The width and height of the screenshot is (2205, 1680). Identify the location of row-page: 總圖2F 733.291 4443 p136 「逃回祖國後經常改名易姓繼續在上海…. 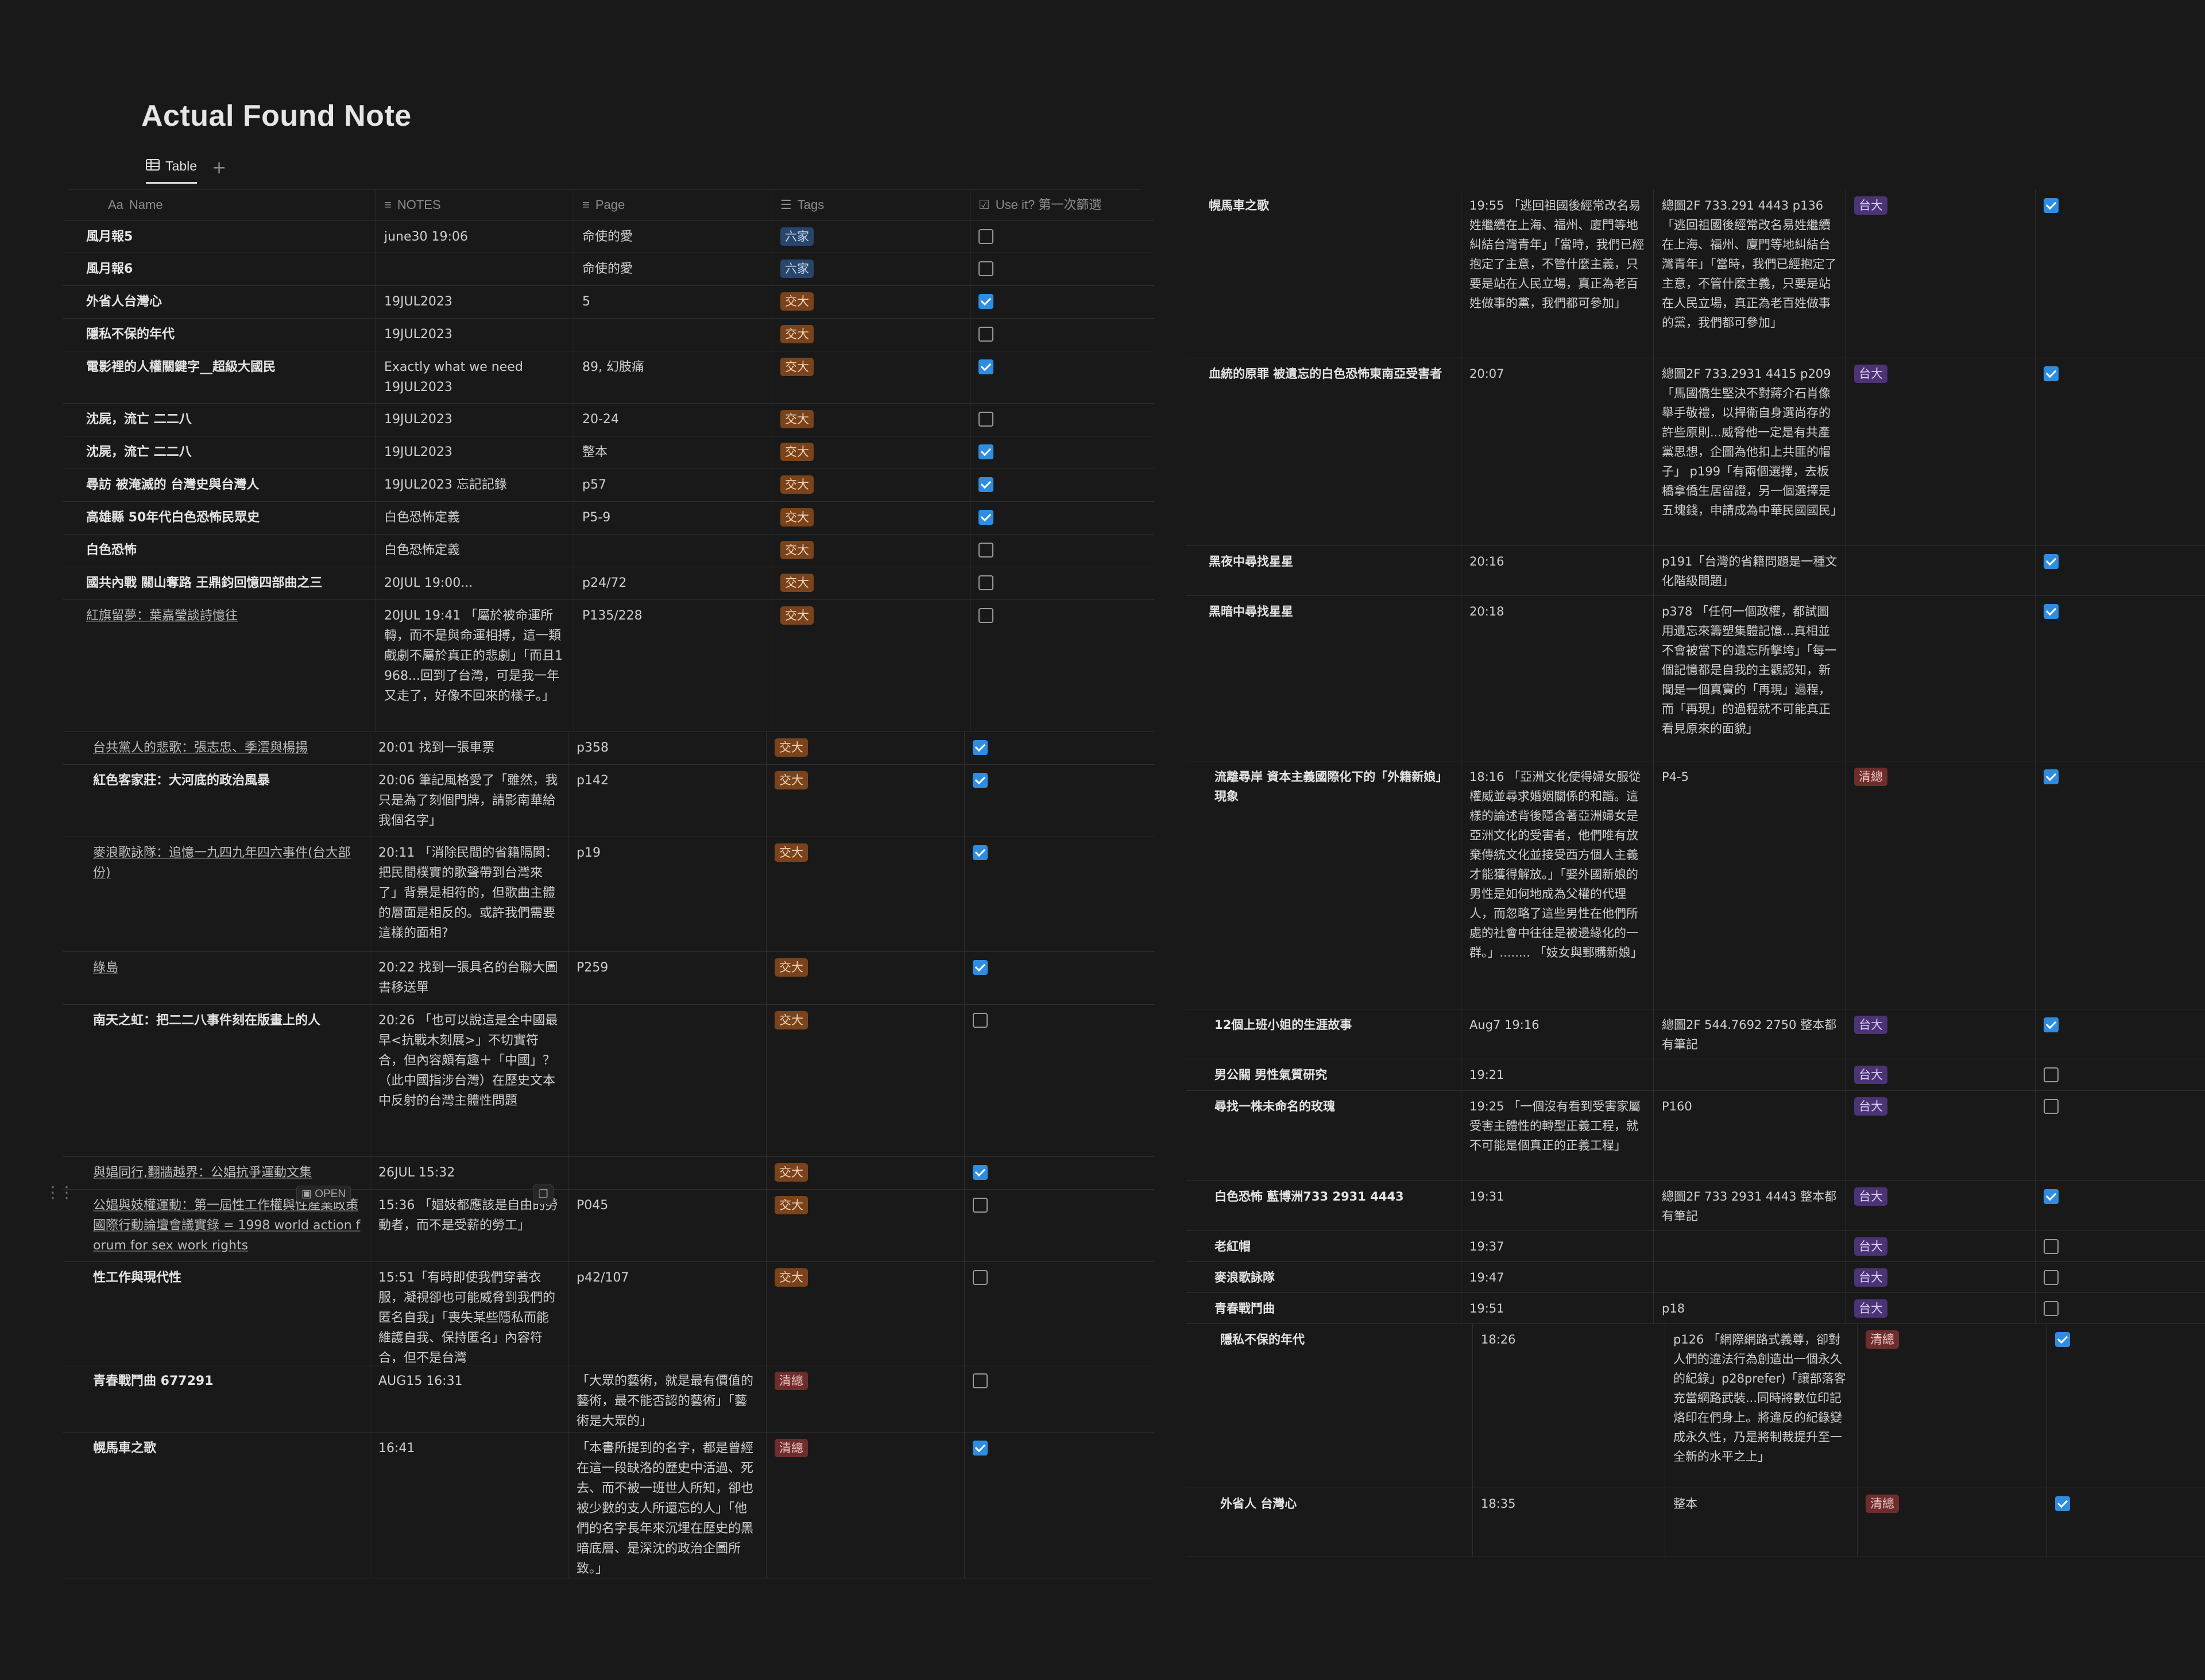
(1750, 273).